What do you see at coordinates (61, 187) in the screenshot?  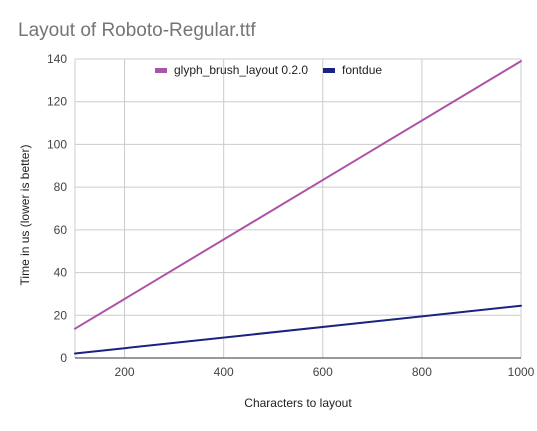 I see `y-tick-label: 80` at bounding box center [61, 187].